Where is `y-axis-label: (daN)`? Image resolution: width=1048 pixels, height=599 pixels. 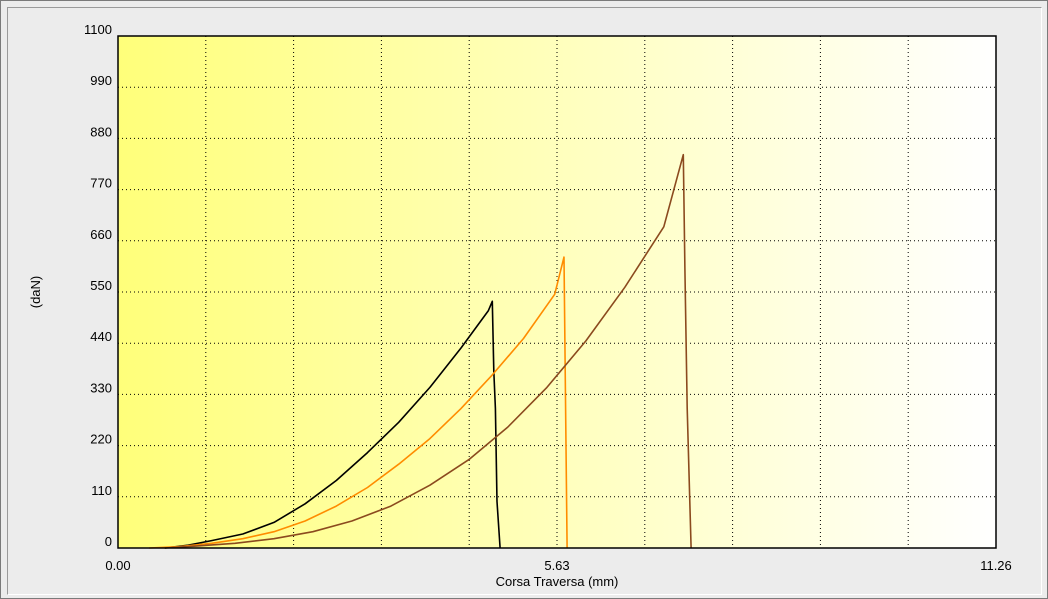 y-axis-label: (daN) is located at coordinates (35, 292).